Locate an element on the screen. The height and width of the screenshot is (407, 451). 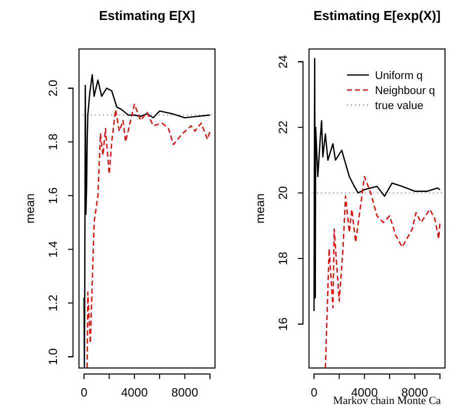
legend-label: true value is located at coordinates (399, 106).